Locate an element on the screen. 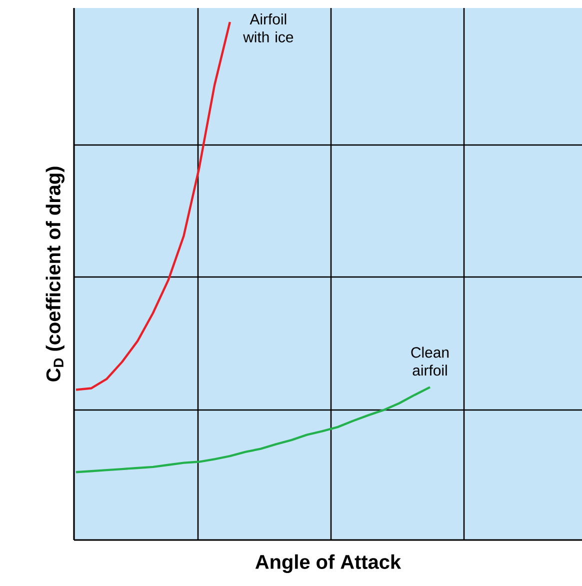 This screenshot has width=582, height=586. x-axis-title: Angle of Attack is located at coordinates (328, 564).